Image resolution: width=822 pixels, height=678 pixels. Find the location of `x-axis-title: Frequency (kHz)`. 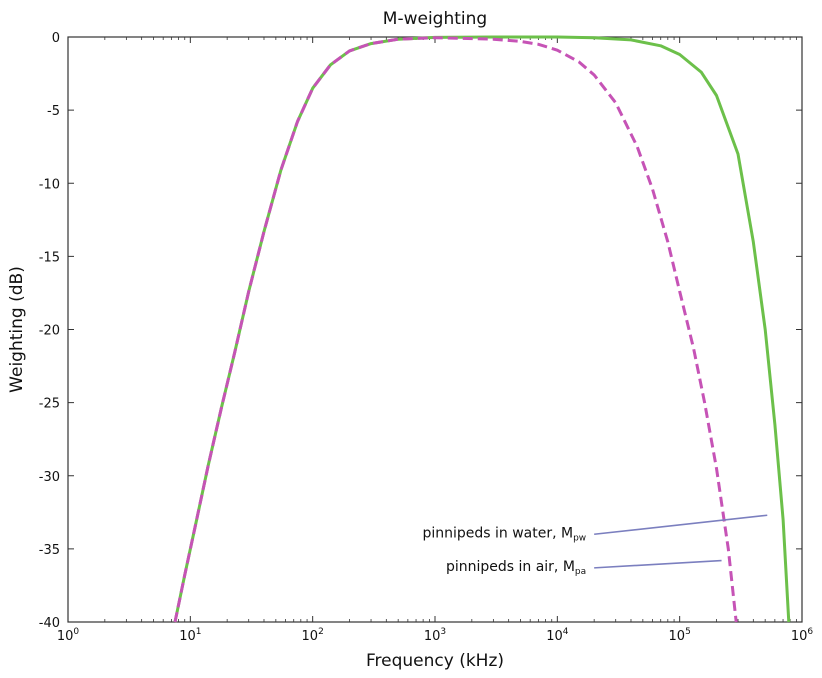

x-axis-title: Frequency (kHz) is located at coordinates (435, 661).